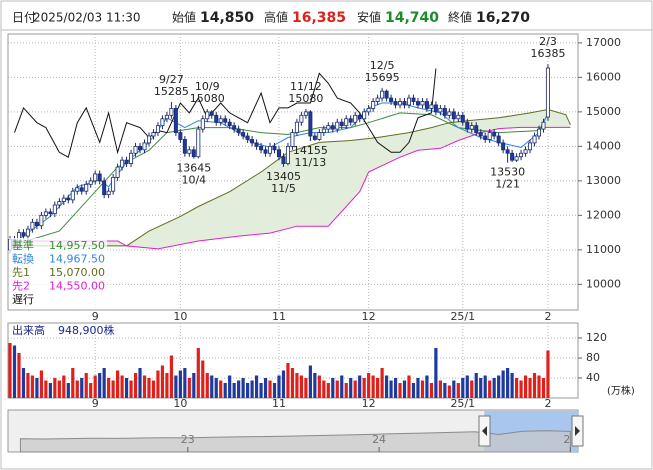 The height and width of the screenshot is (470, 653). Describe the element at coordinates (77, 259) in the screenshot. I see `legend-reading: 14,967.50` at that location.